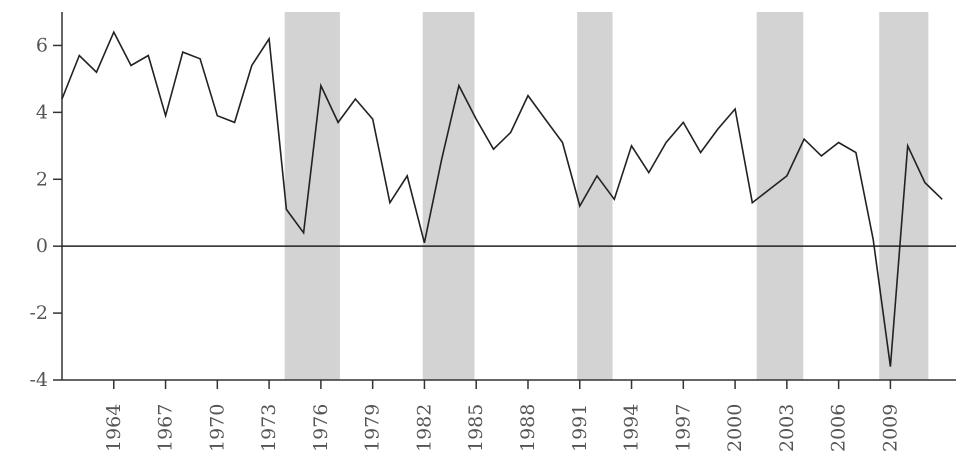 This screenshot has height=461, width=956. I want to click on x-tick-label: 1994, so click(632, 428).